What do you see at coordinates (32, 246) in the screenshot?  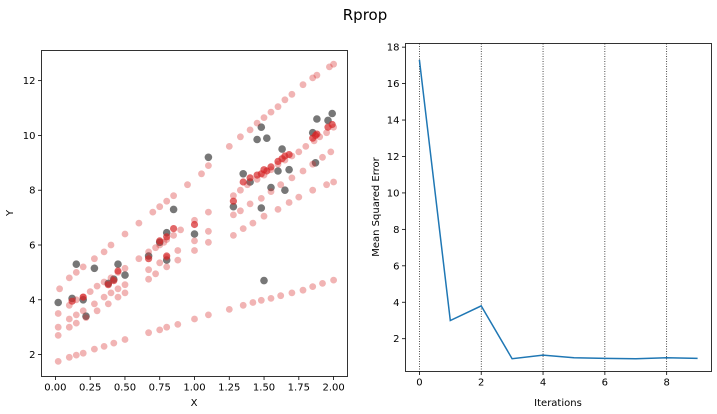 I see `y-tick-label: 6` at bounding box center [32, 246].